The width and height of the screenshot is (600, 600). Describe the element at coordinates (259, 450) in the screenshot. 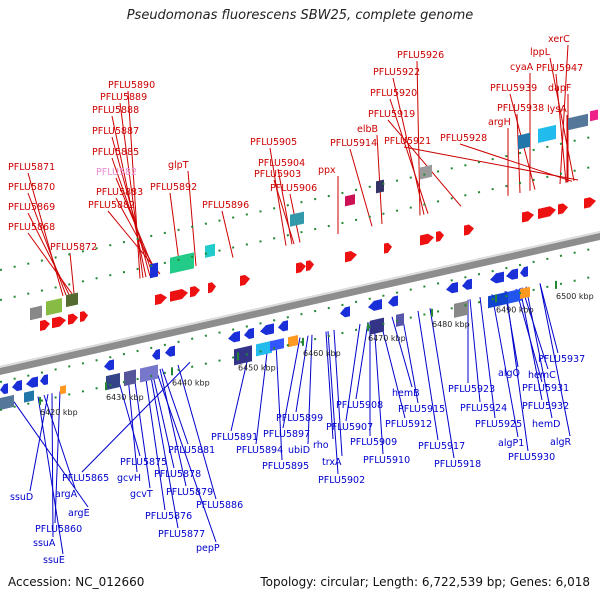

I see `gene-label-reverse: PFLU5894` at that location.